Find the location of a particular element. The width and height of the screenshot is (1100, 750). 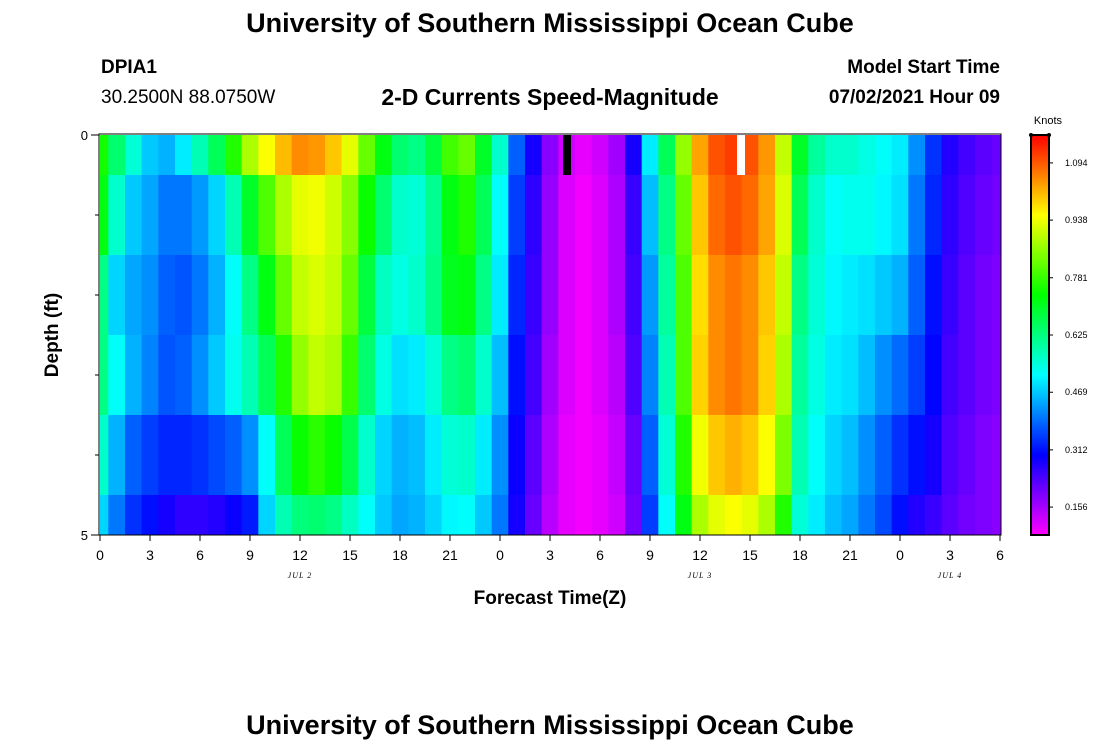

colorbar-tick-label: 0.156 is located at coordinates (1076, 507).